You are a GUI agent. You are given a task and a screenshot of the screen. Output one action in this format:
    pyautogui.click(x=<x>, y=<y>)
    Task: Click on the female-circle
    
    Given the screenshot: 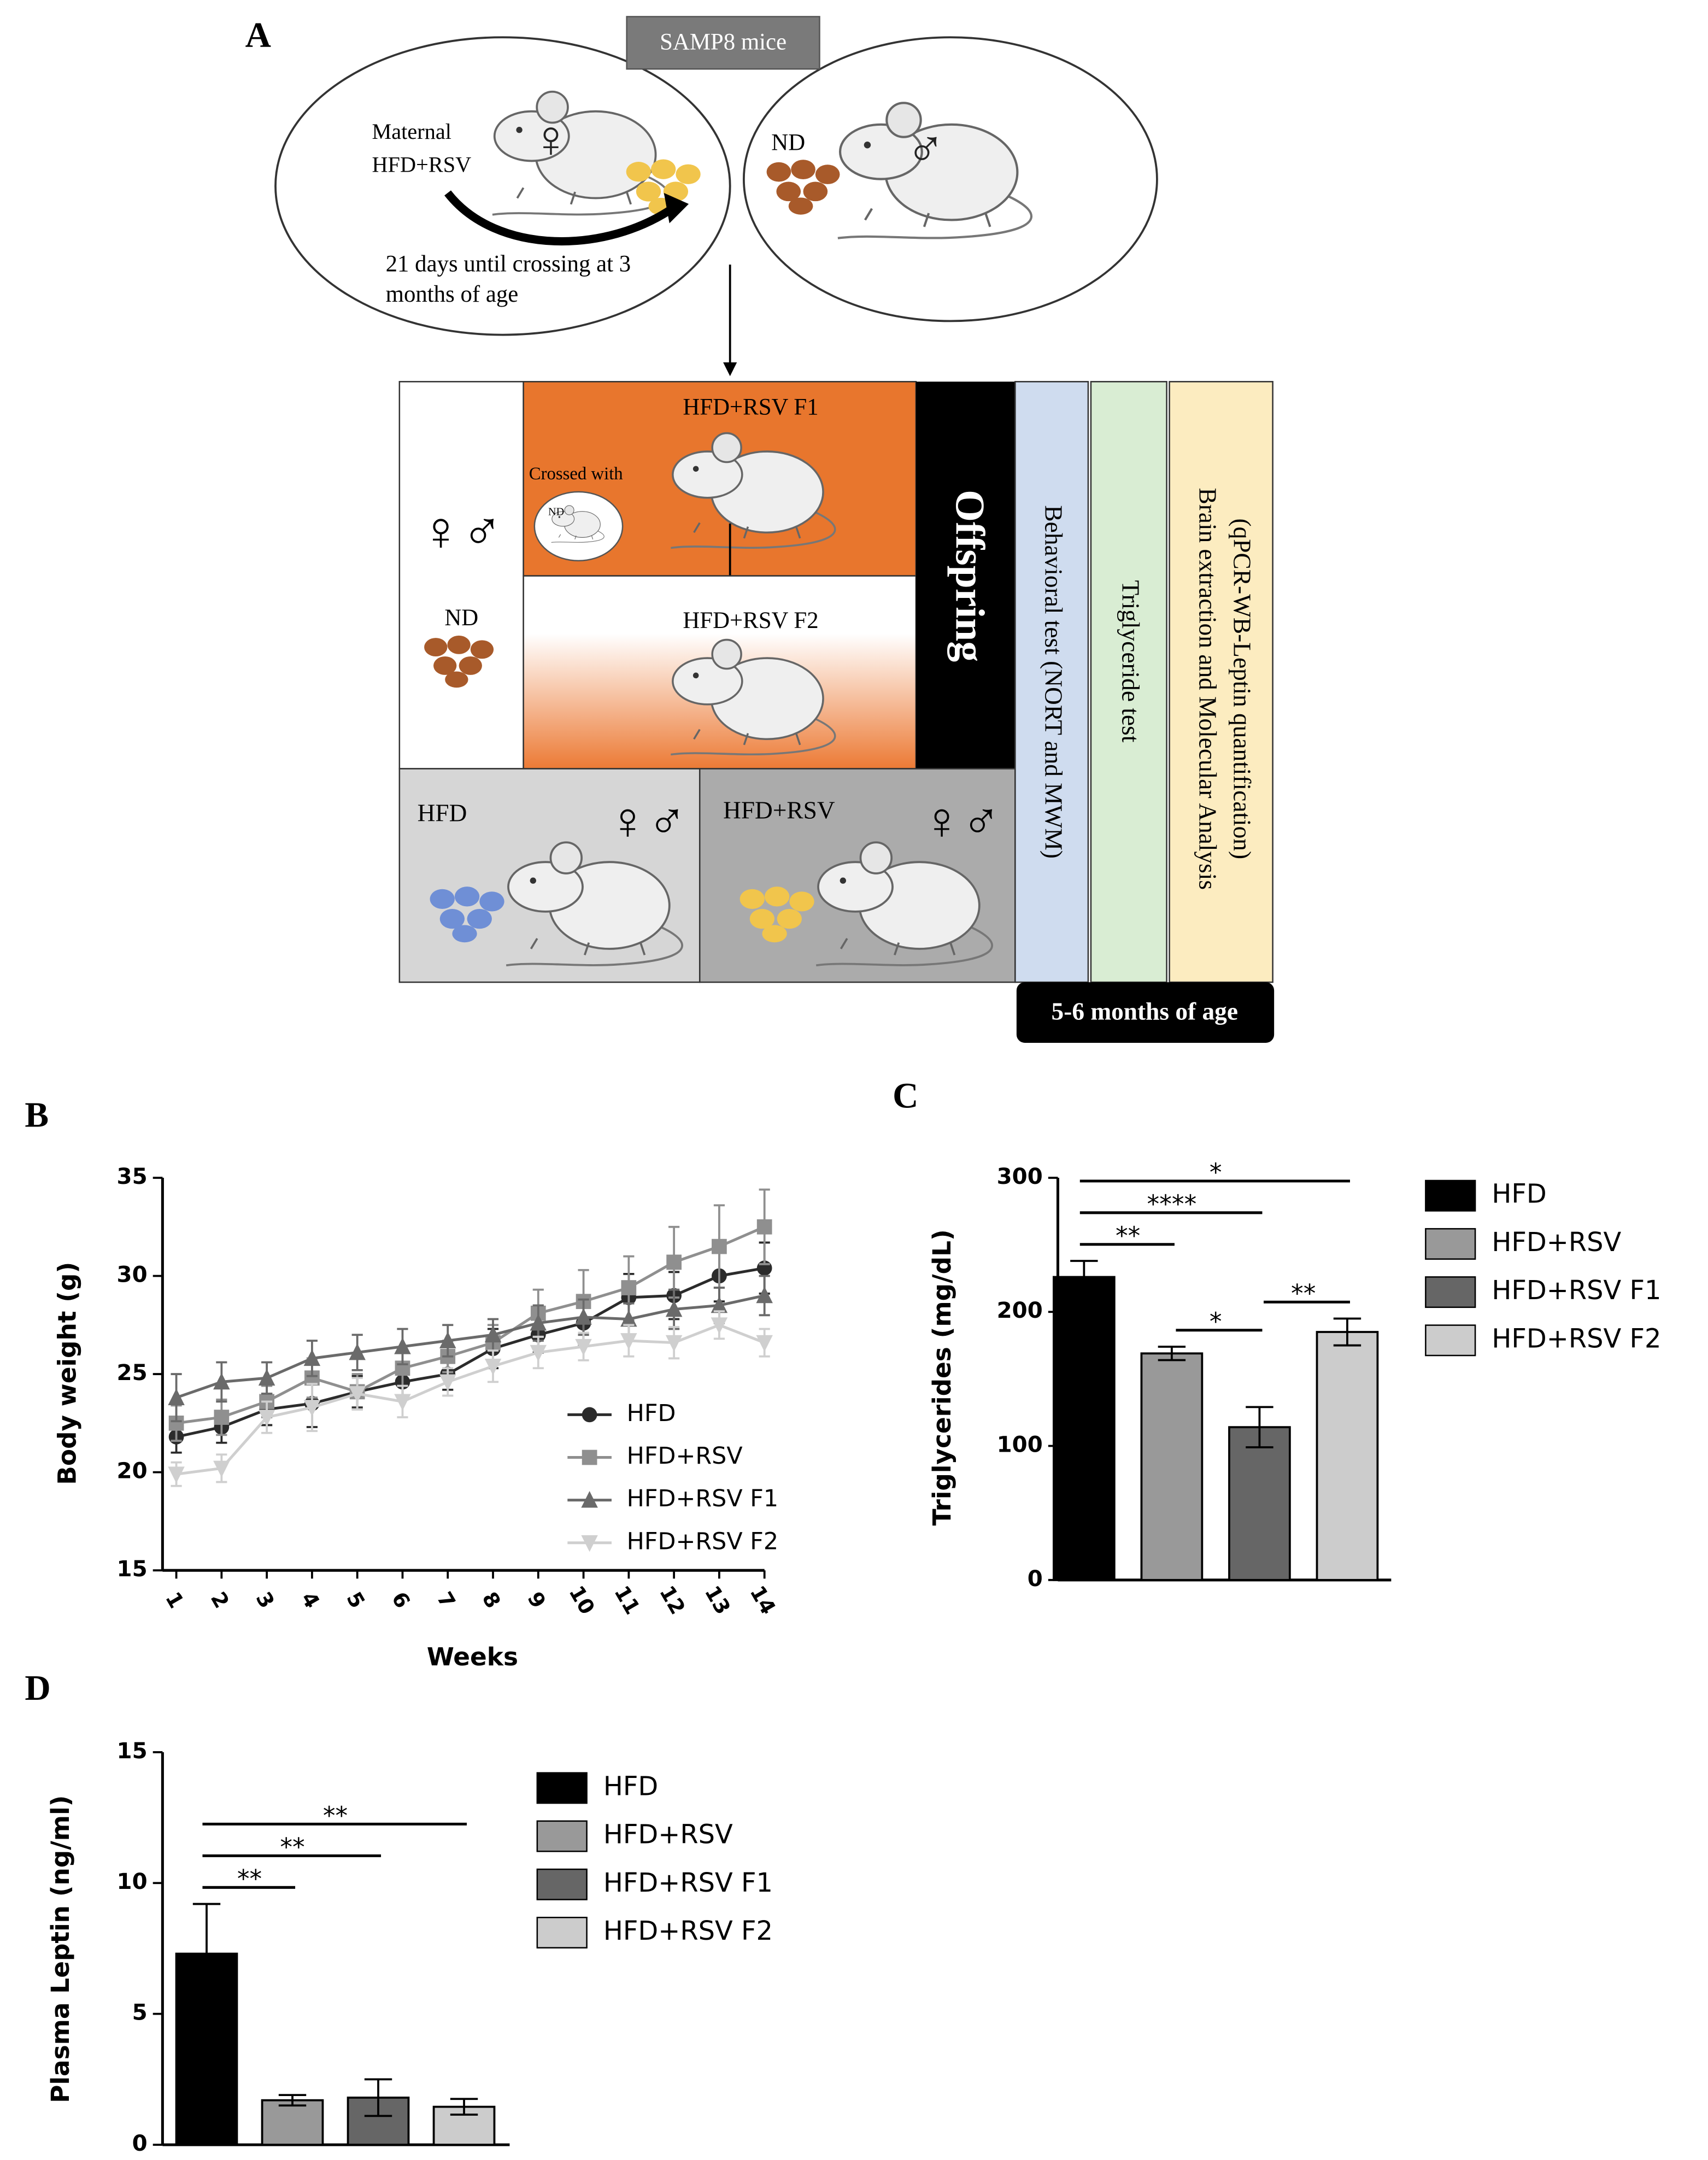 What is the action you would take?
    pyautogui.click(x=503, y=186)
    